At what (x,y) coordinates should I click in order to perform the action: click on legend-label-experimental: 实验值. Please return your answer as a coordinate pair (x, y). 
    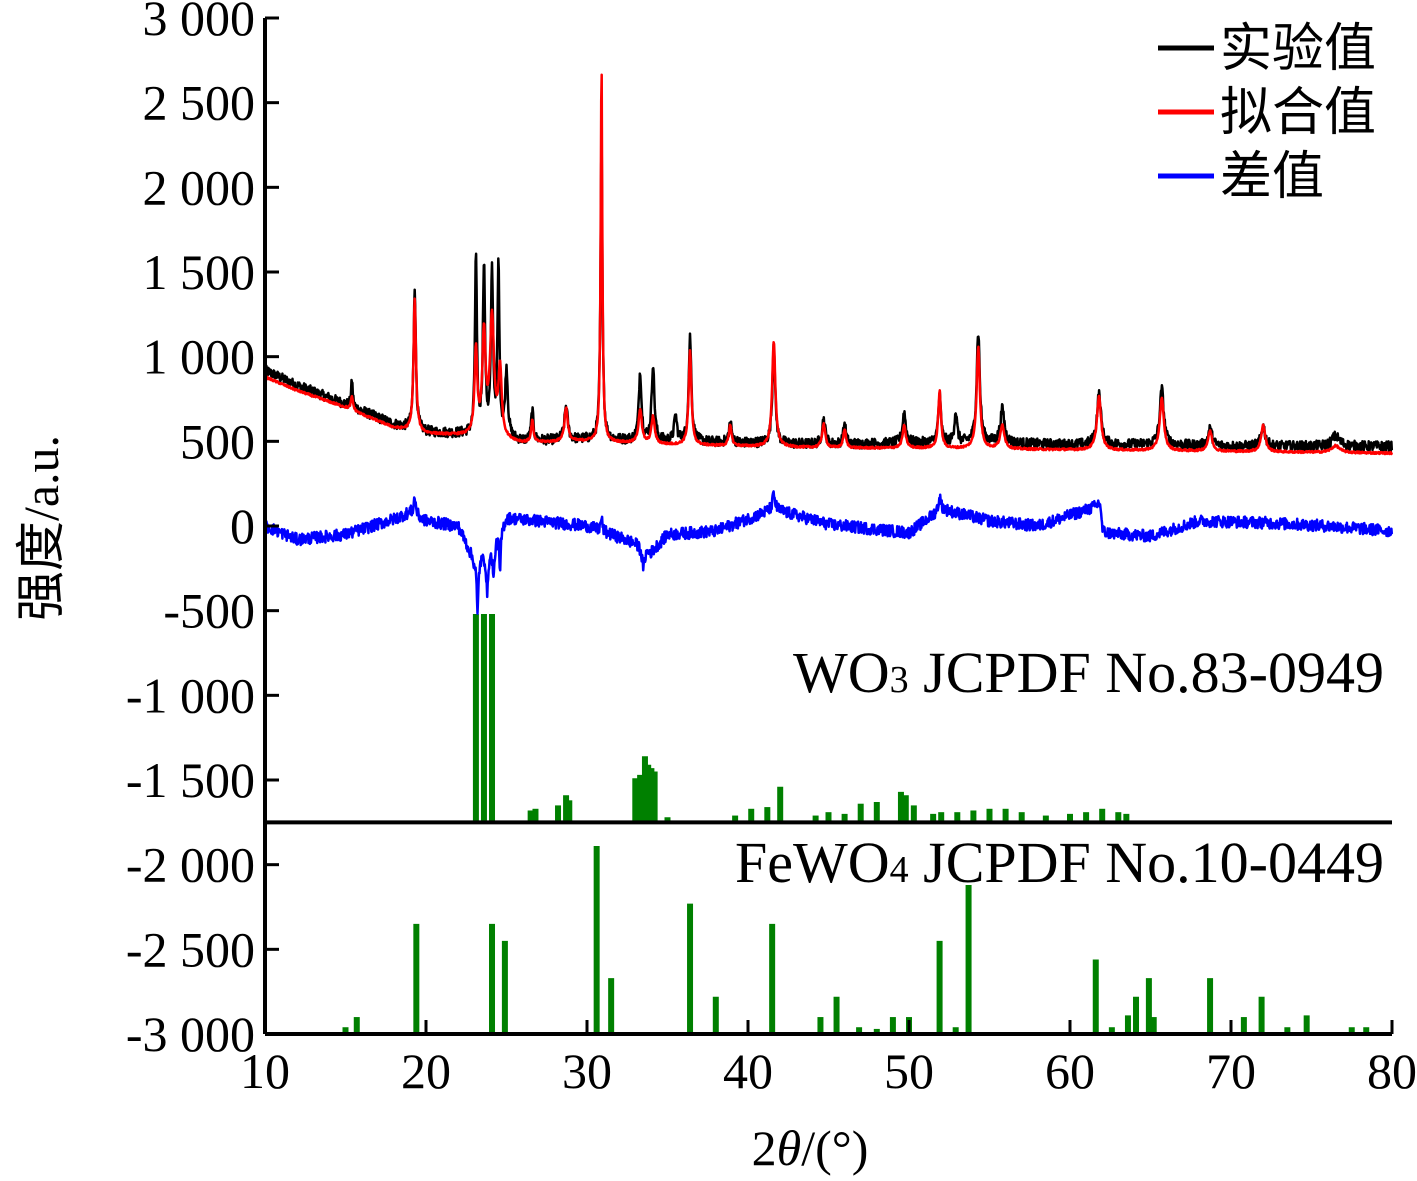
    Looking at the image, I should click on (1298, 49).